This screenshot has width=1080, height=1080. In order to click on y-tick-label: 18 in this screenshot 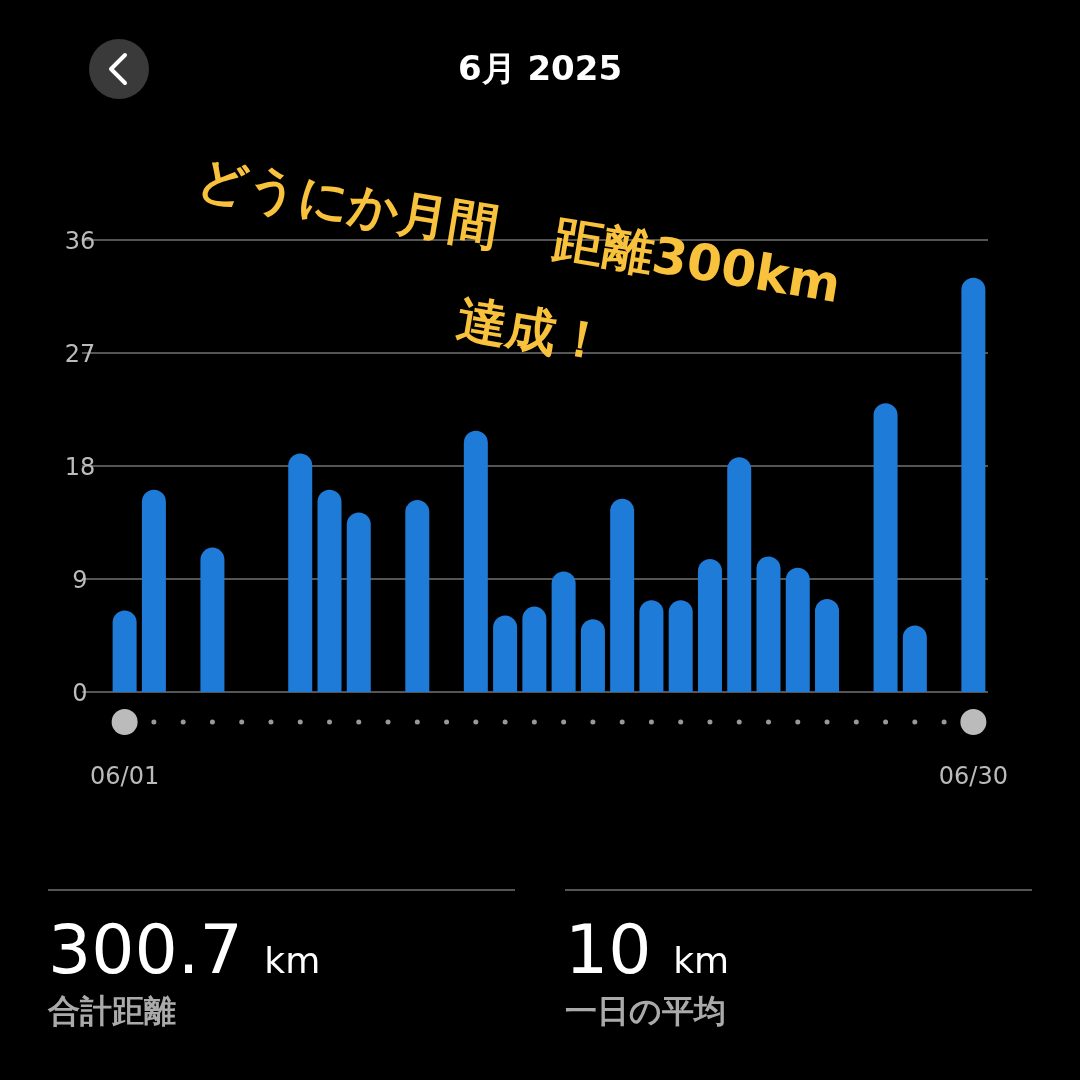, I will do `click(80, 467)`.